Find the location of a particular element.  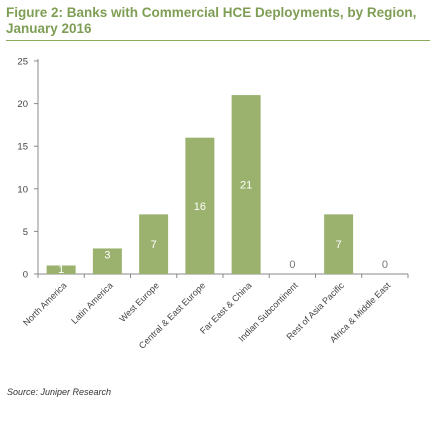

category-label-0: North America is located at coordinates (44, 303).